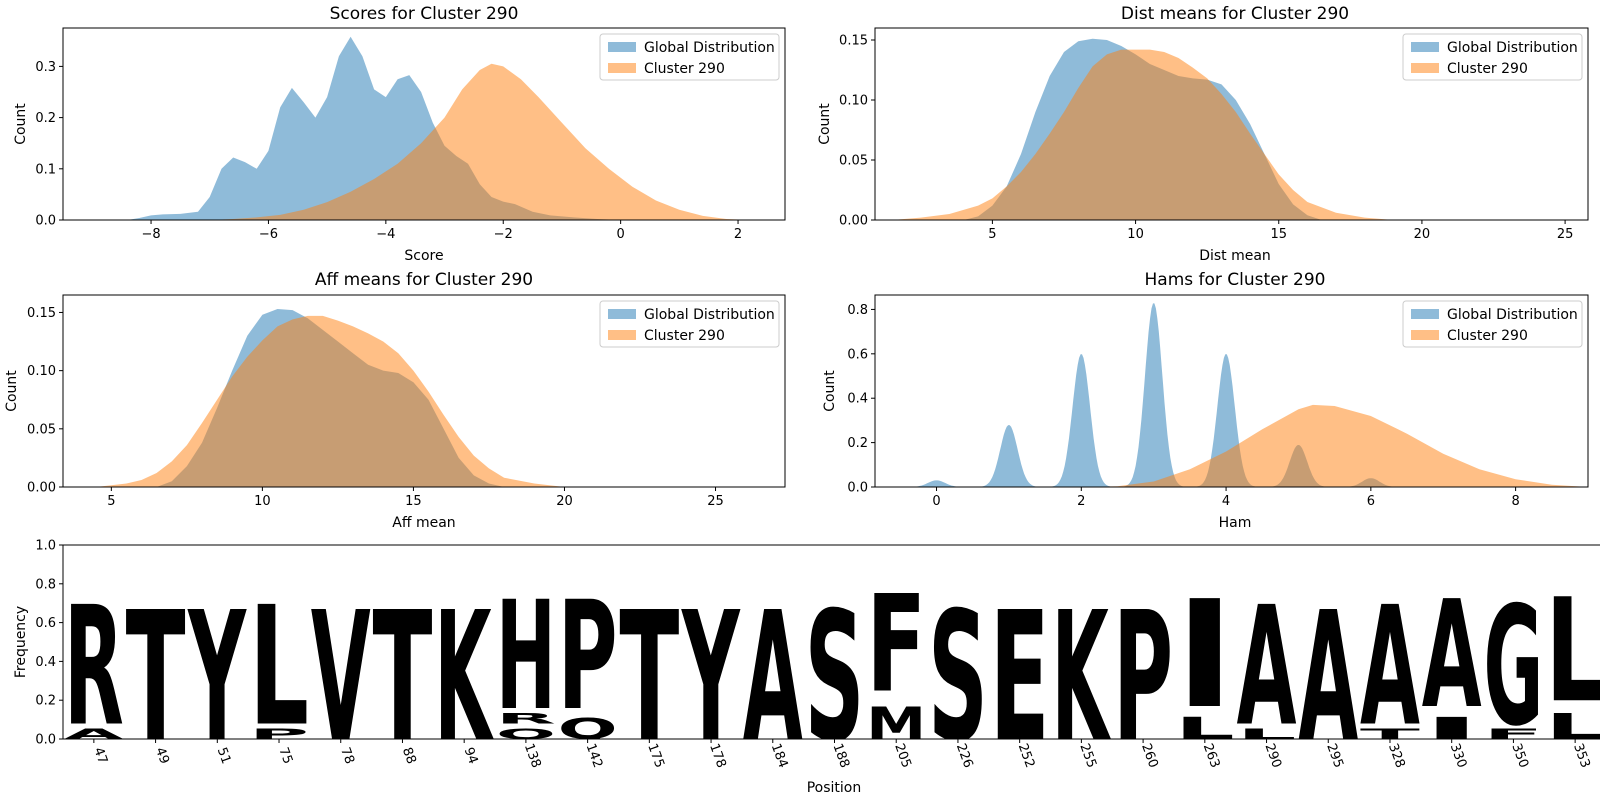  I want to click on x-tick-label: 205, so click(902, 756).